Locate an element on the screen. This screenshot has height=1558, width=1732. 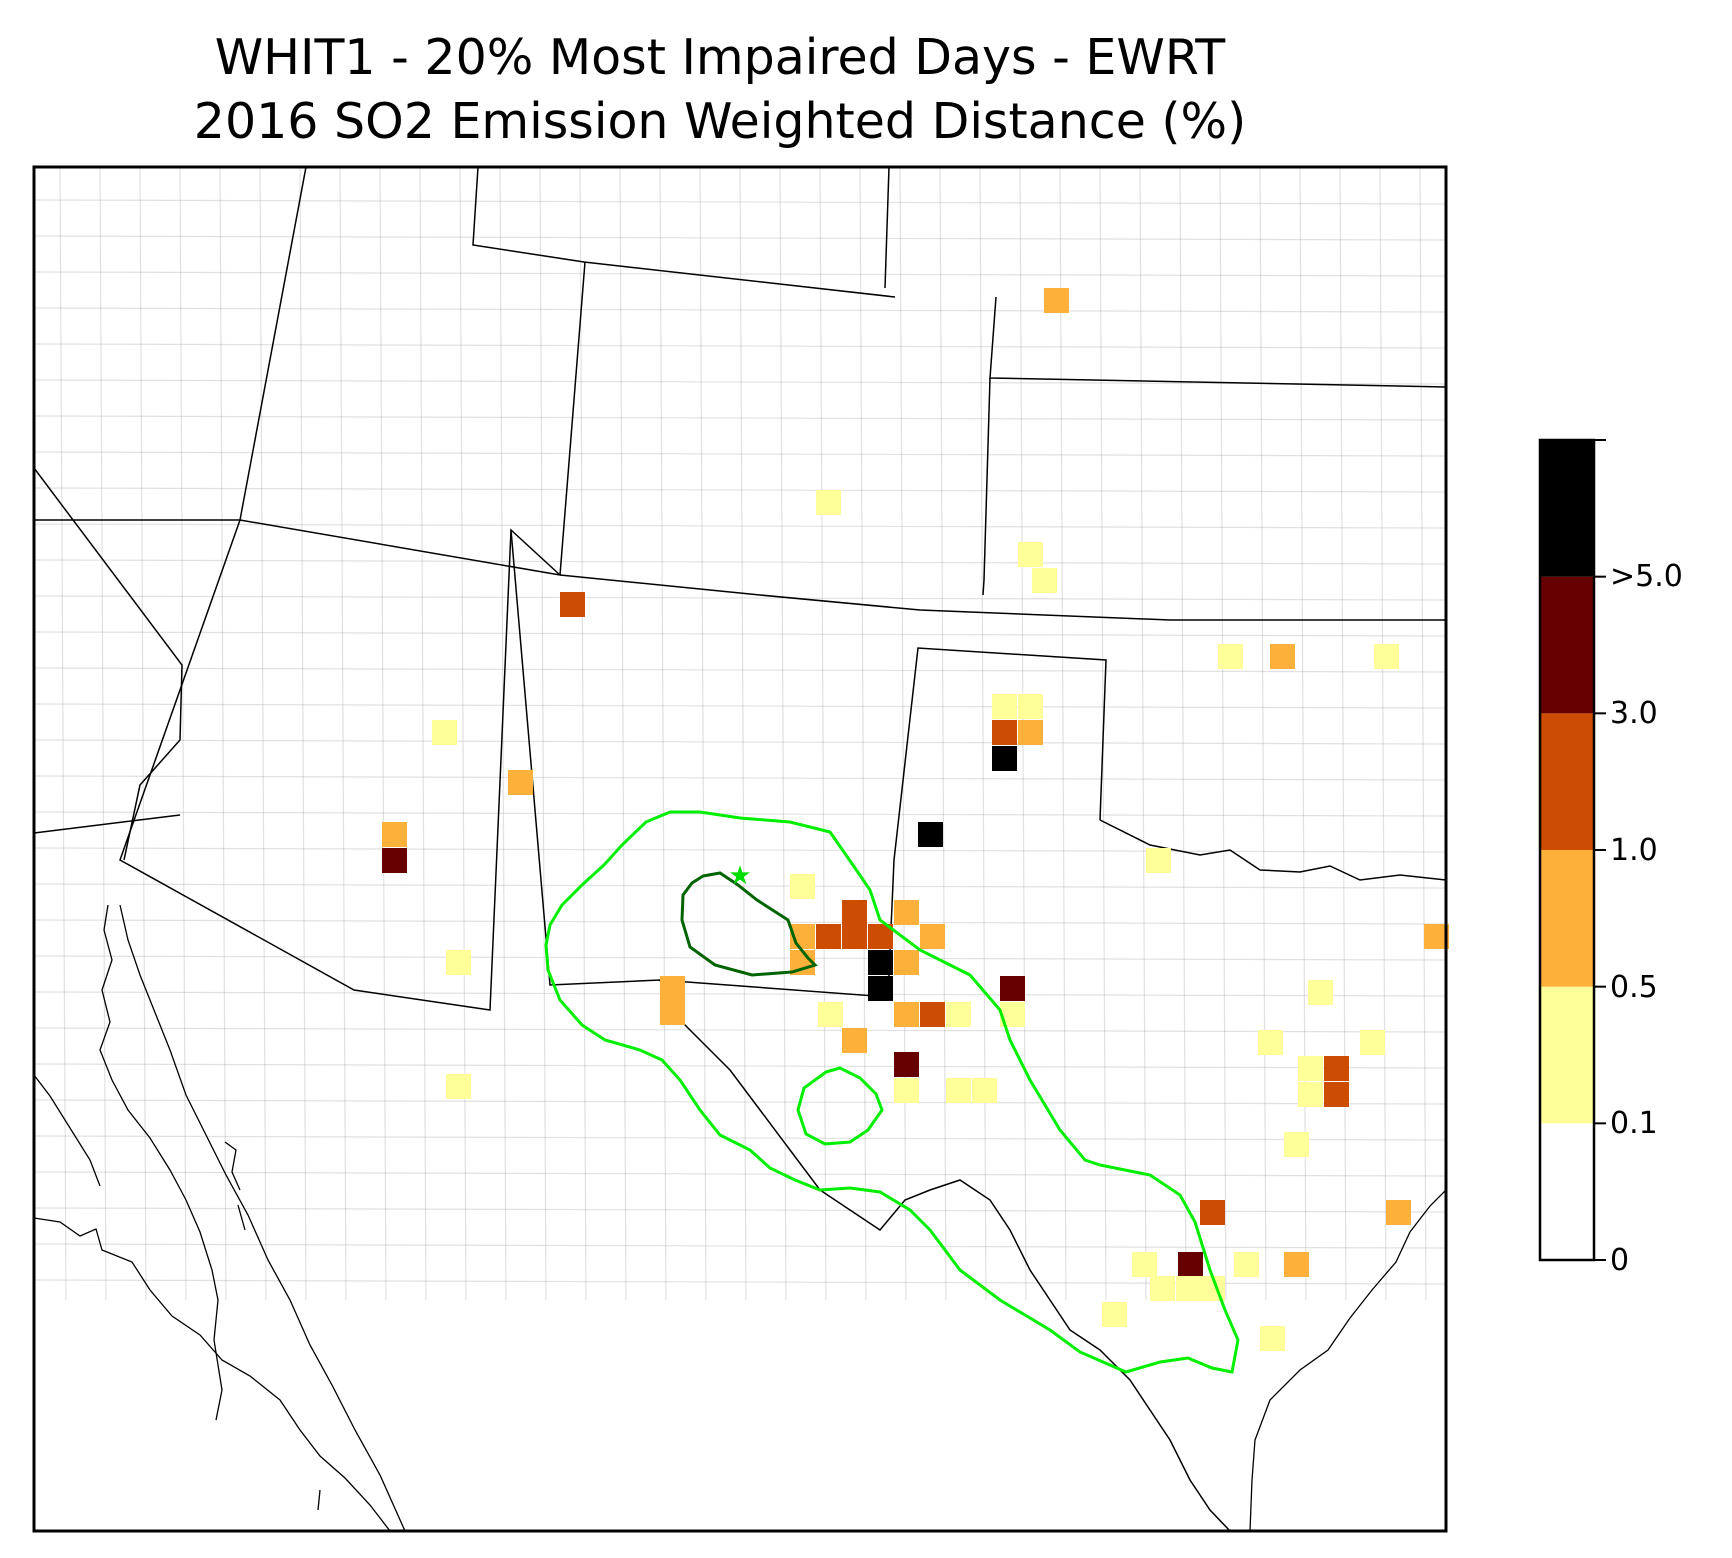
colorbar-label-3-0: 3.0 is located at coordinates (1634, 713).